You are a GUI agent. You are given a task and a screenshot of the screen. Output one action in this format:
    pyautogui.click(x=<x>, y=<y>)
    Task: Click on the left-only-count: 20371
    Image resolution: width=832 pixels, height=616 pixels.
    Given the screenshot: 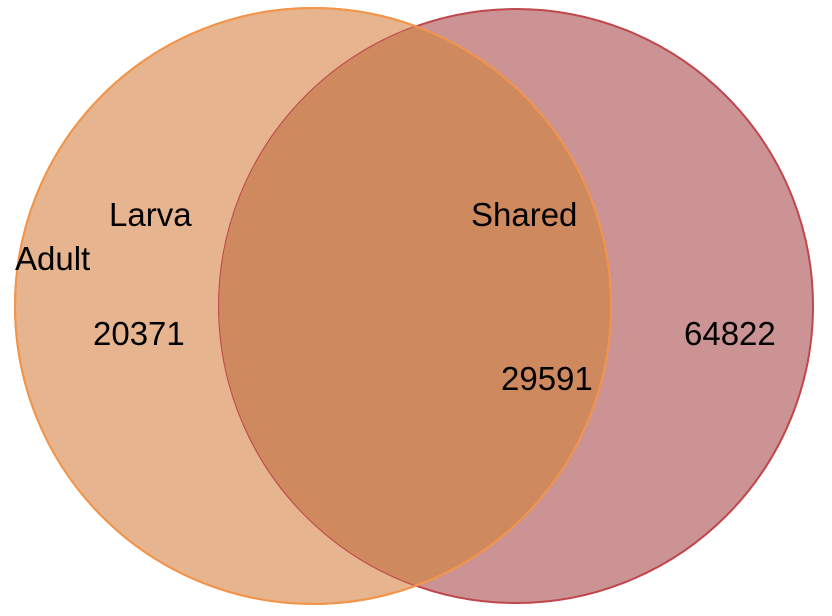 What is the action you would take?
    pyautogui.click(x=139, y=333)
    